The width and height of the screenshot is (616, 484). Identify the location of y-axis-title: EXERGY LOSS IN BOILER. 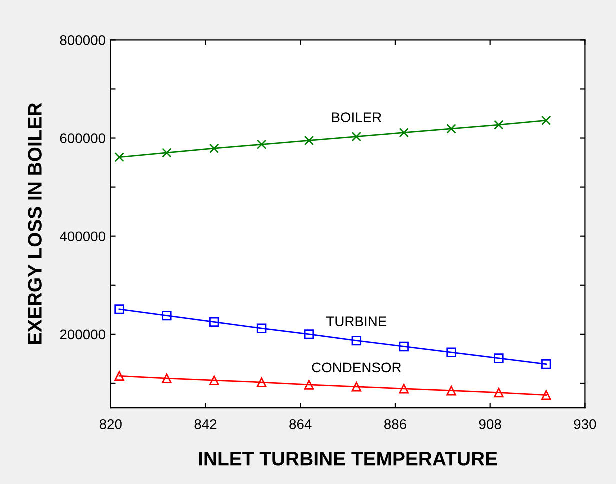
(35, 223).